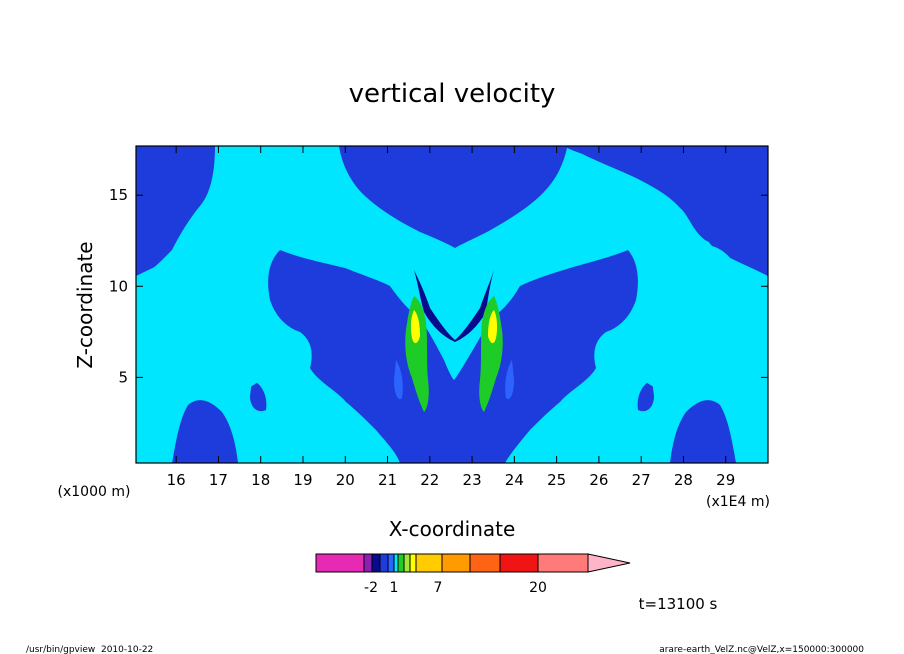 The width and height of the screenshot is (904, 654). Describe the element at coordinates (563, 563) in the screenshot. I see `colorbar-segment-salmon` at that location.